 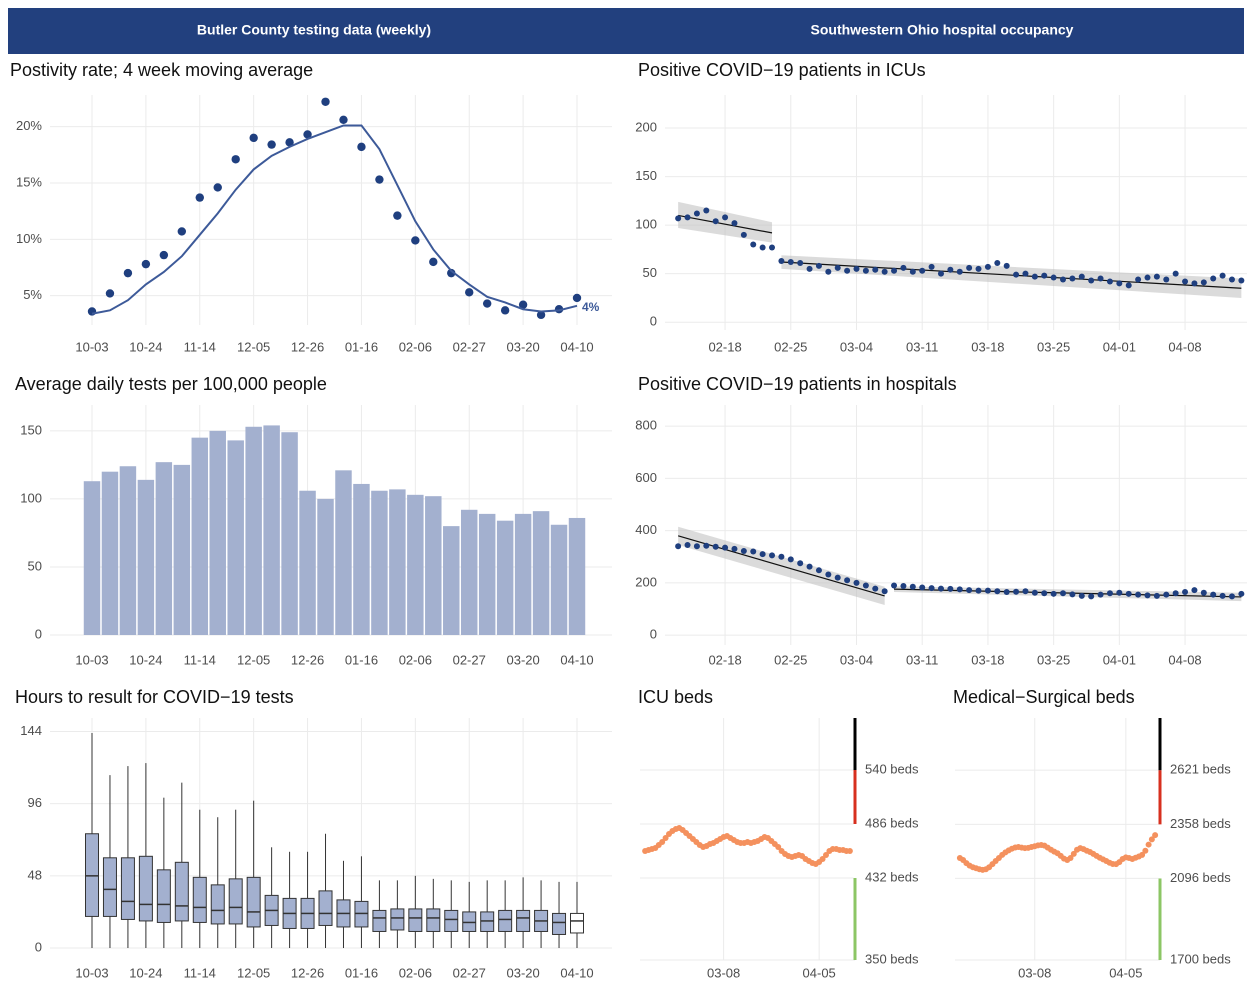 I want to click on y-tick-label: 144, so click(x=31, y=730).